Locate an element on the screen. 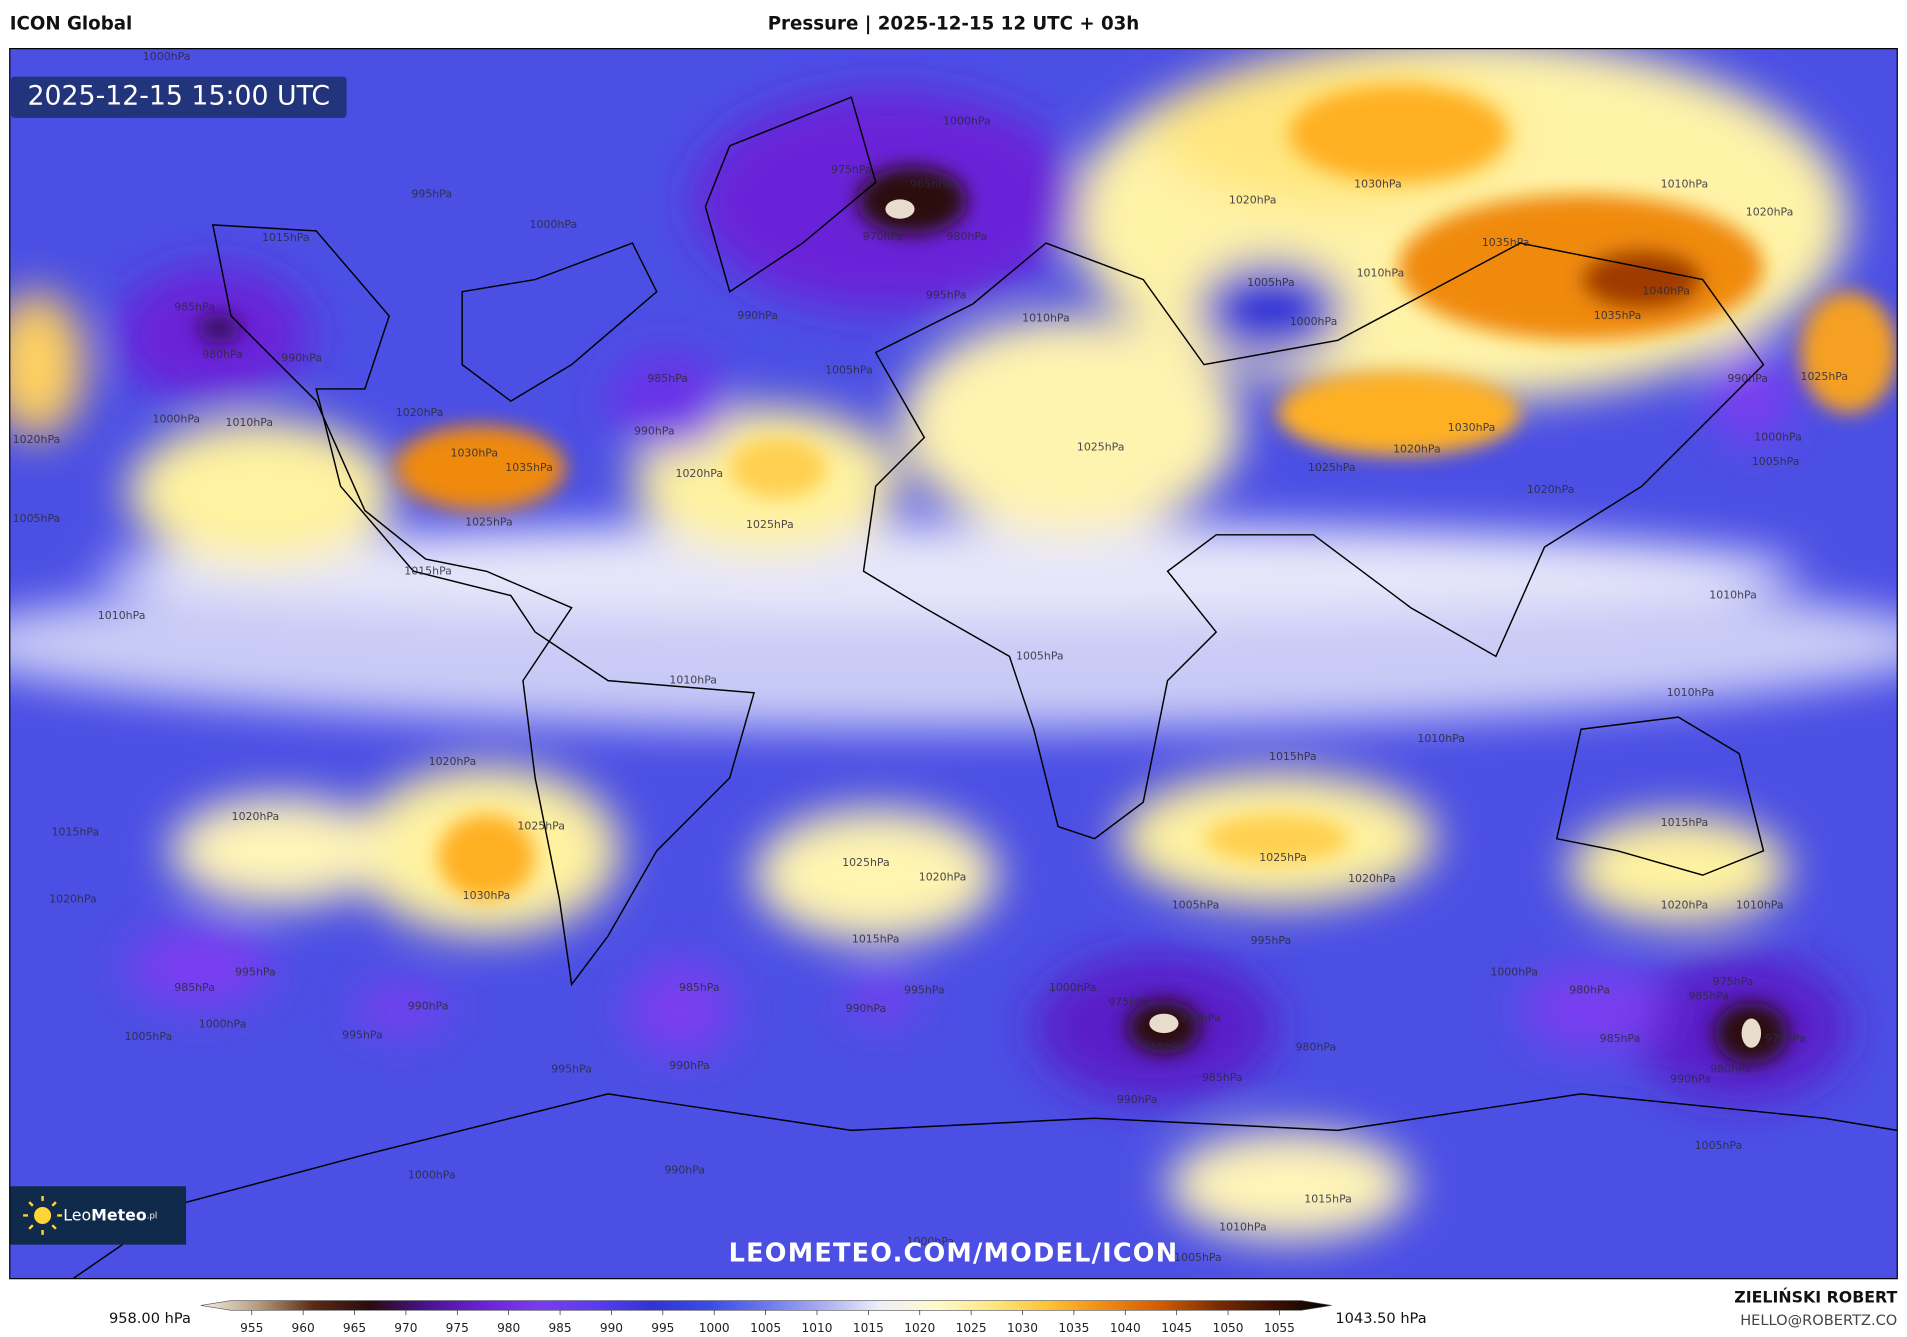 The width and height of the screenshot is (1907, 1337). logo-light: Leo is located at coordinates (77, 1214).